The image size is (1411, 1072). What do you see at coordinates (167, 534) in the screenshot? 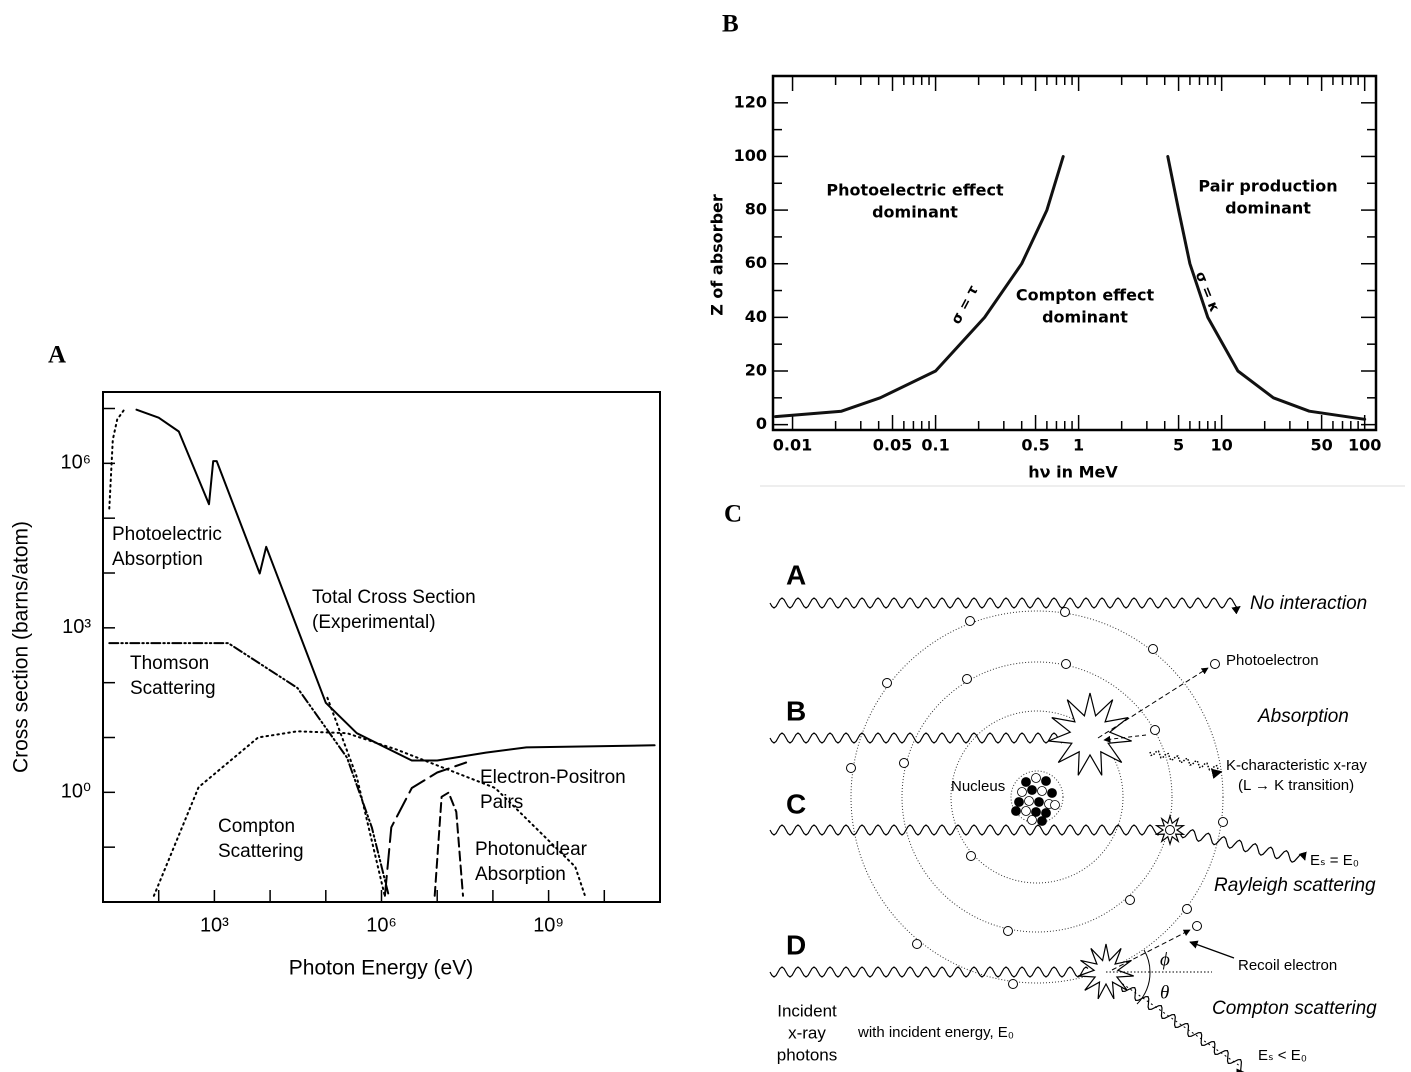
I see `series-label: Photoelectric` at bounding box center [167, 534].